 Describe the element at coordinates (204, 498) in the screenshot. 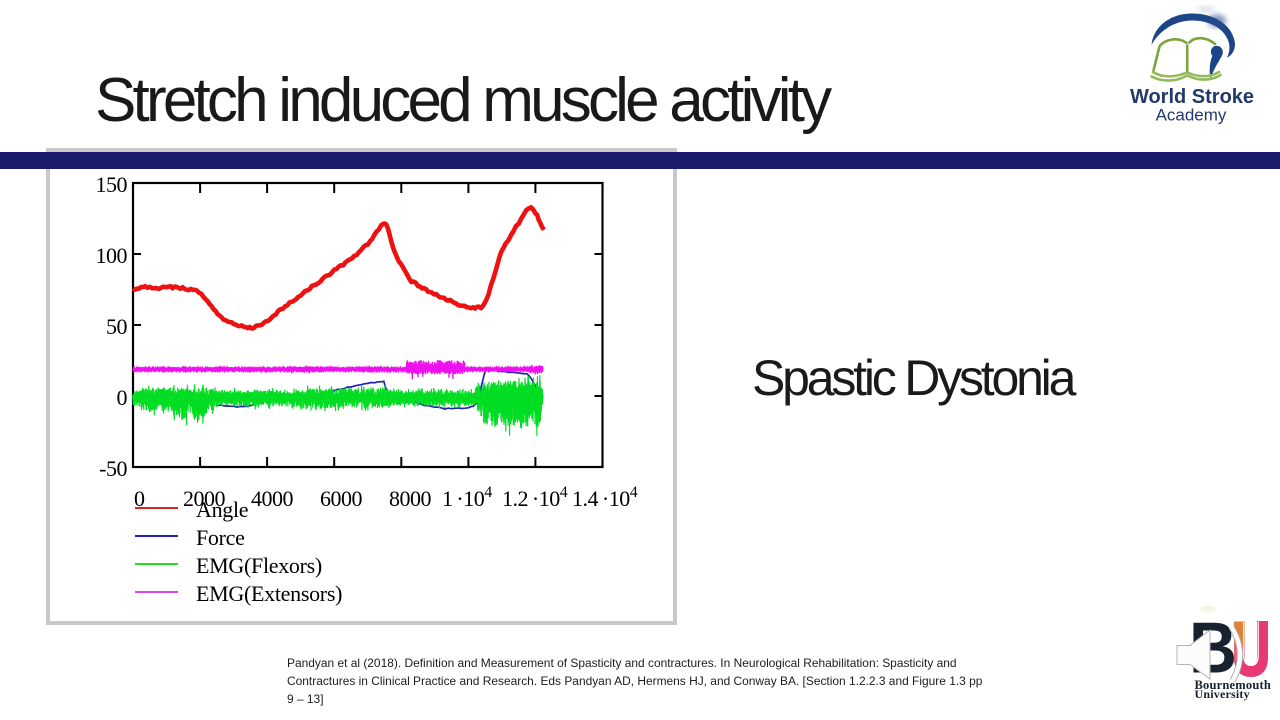

I see `svg-text: 2000` at that location.